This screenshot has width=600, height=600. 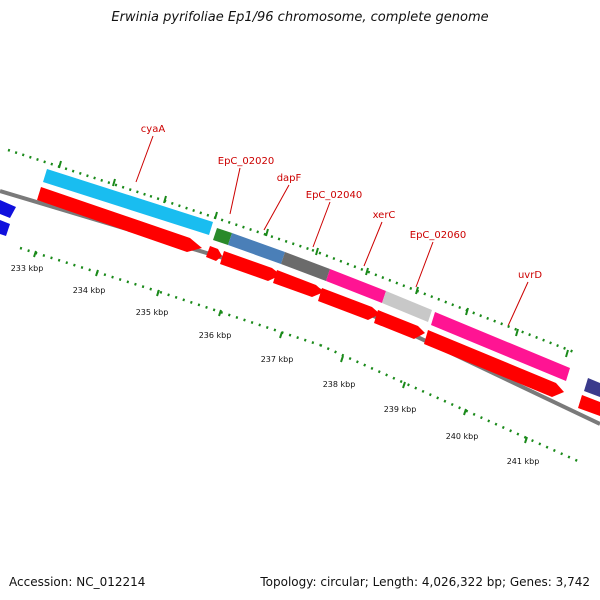 I want to click on label-EpC_02040: EpC_02040, so click(x=334, y=219).